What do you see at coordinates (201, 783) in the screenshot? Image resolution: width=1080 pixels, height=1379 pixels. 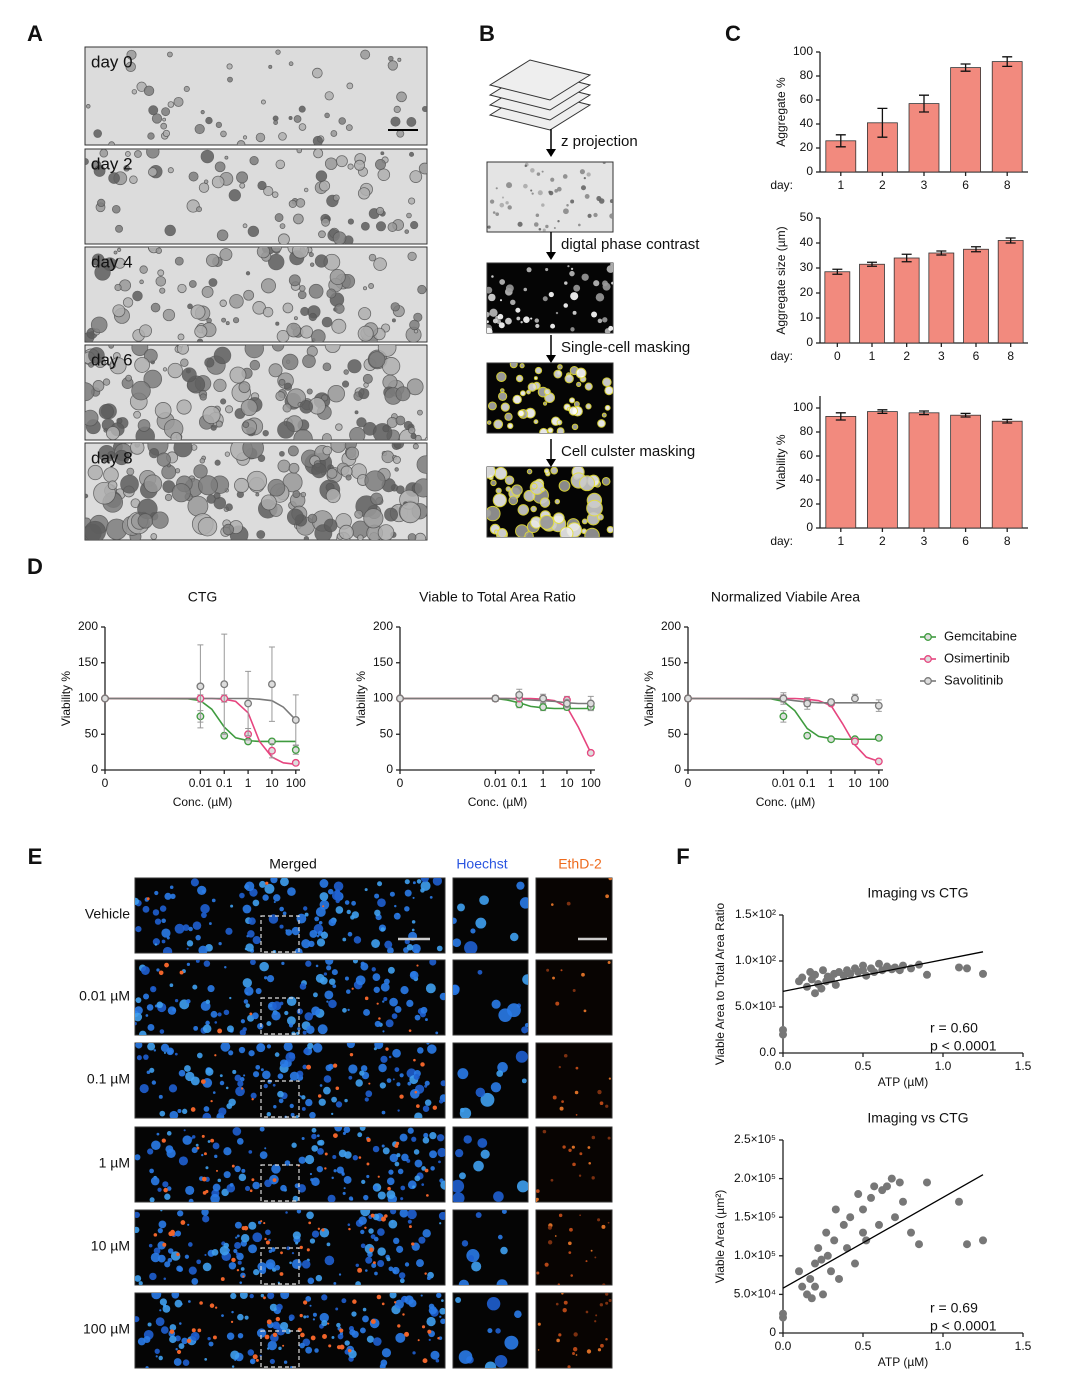 I see `x-tick-label: 0.01` at bounding box center [201, 783].